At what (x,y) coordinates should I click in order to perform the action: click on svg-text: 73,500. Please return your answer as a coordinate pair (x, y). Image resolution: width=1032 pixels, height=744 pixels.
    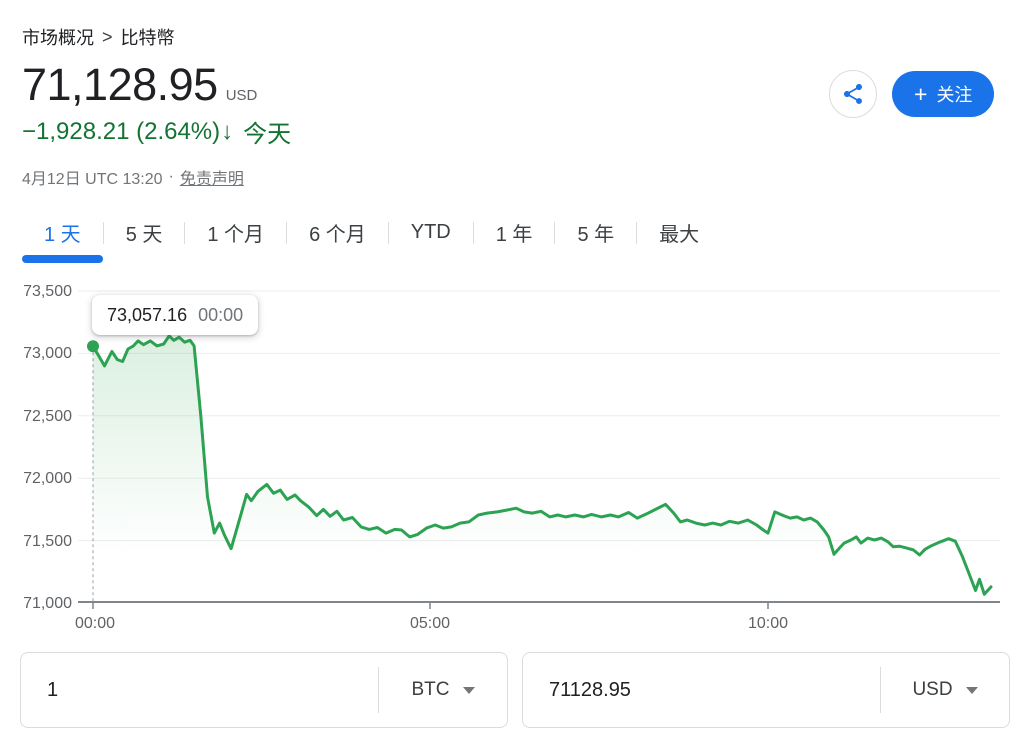
    Looking at the image, I should click on (47, 291).